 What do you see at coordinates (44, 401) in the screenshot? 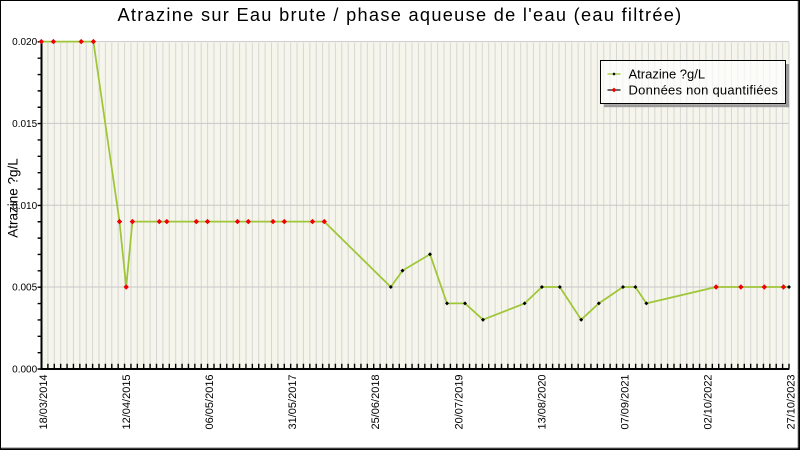
I see `svg-text: 18/03/2014` at bounding box center [44, 401].